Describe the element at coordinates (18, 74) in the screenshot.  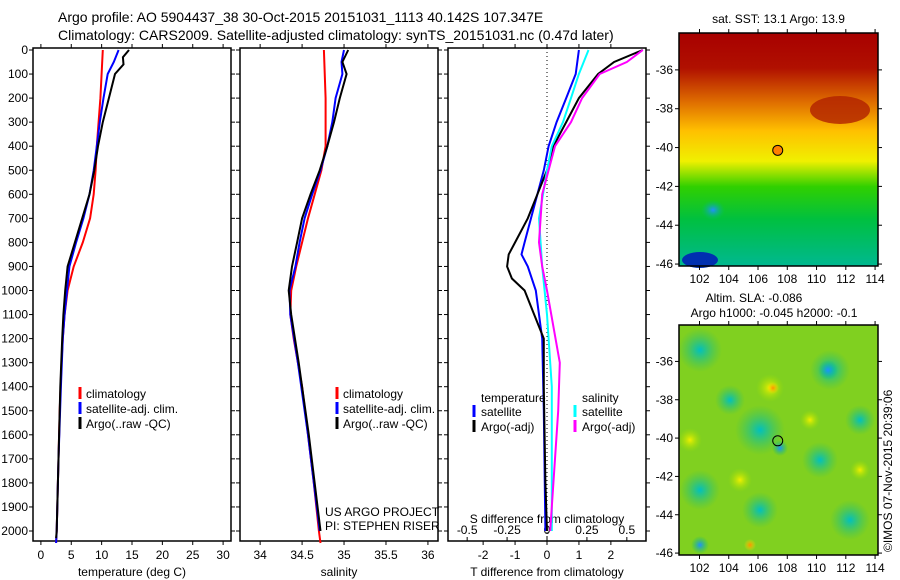
I see `y-tick-label: 100` at that location.